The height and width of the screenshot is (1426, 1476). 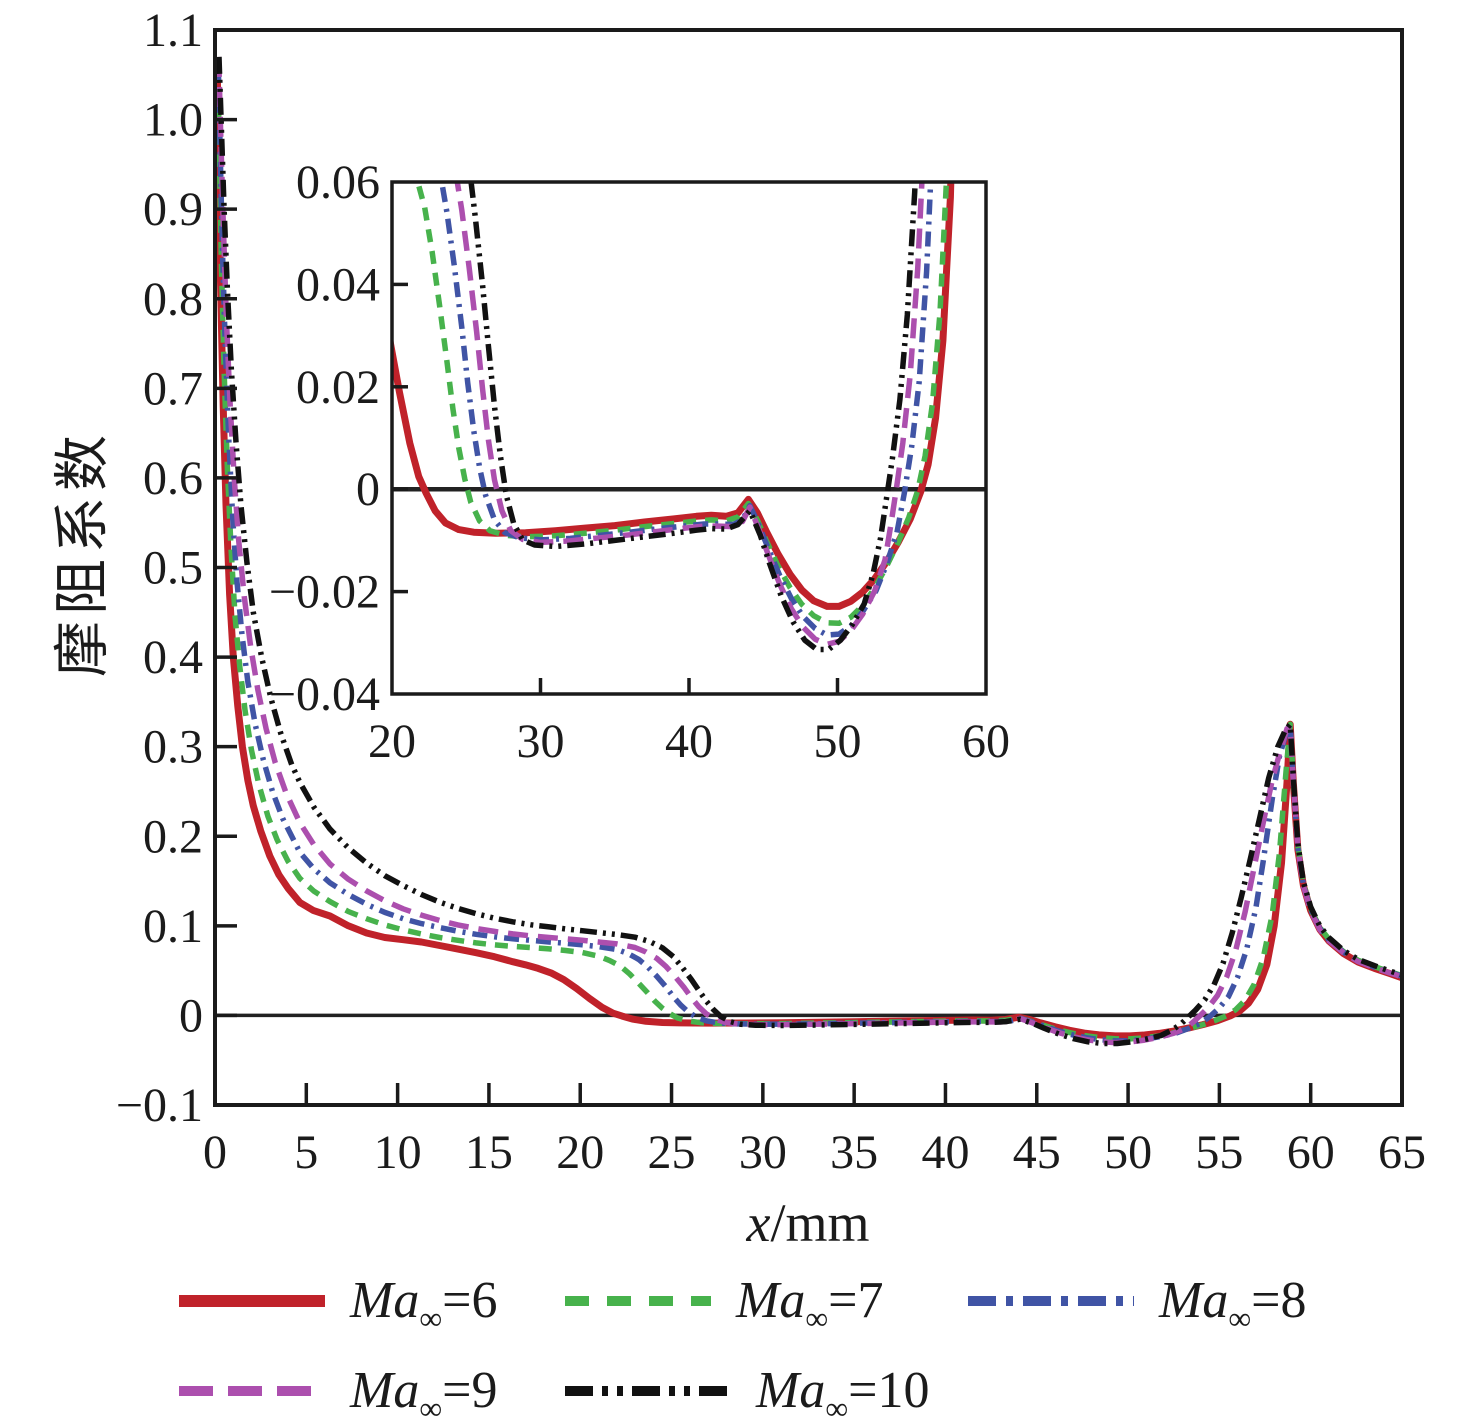 I want to click on main-x-tick-label: 65, so click(x=1402, y=1152).